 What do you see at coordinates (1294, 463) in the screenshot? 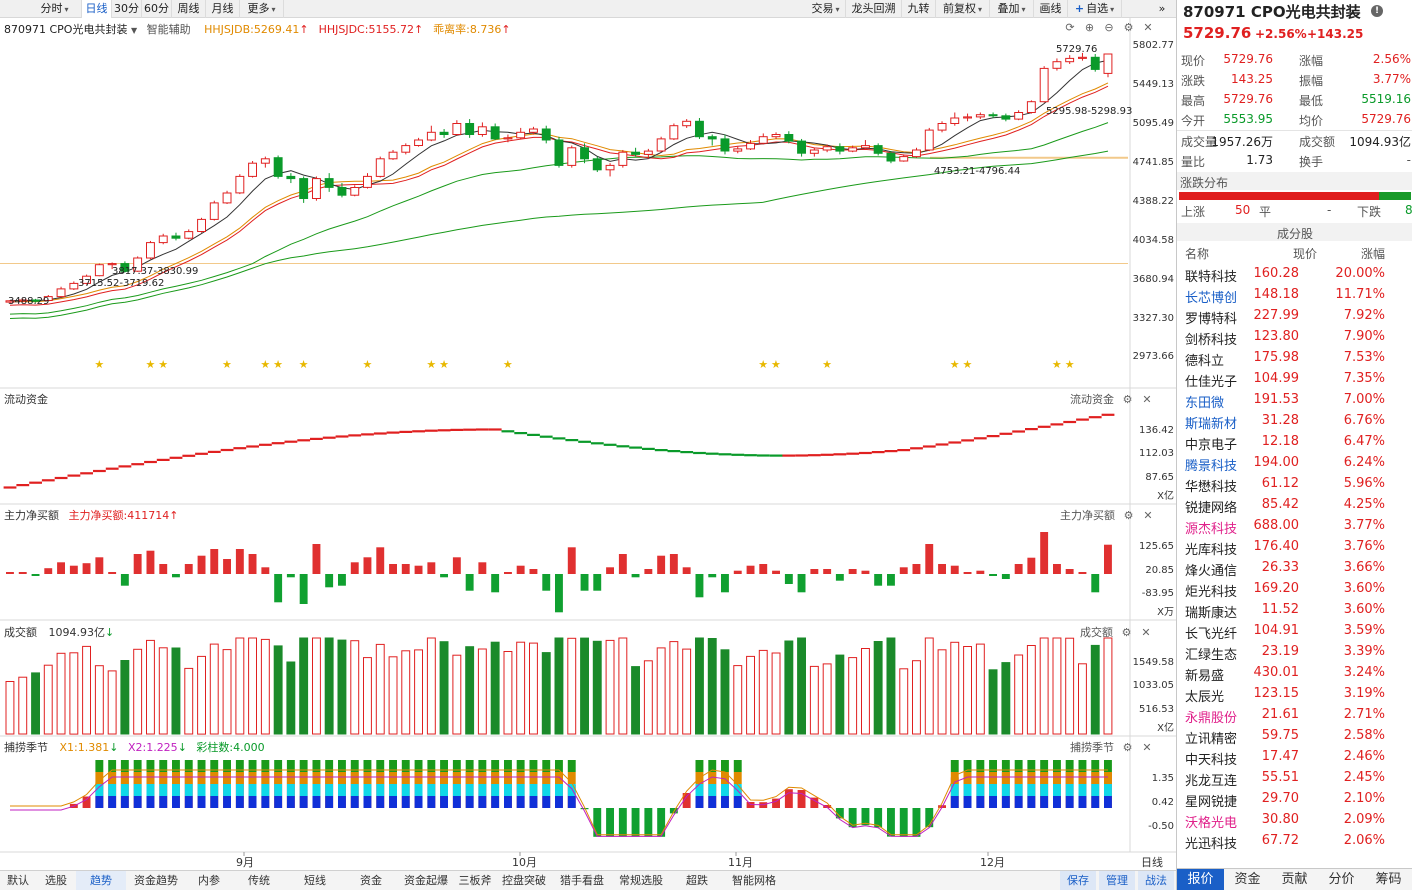
I see `constituent-row: 腾景科技 194.00 6.24%` at bounding box center [1294, 463].